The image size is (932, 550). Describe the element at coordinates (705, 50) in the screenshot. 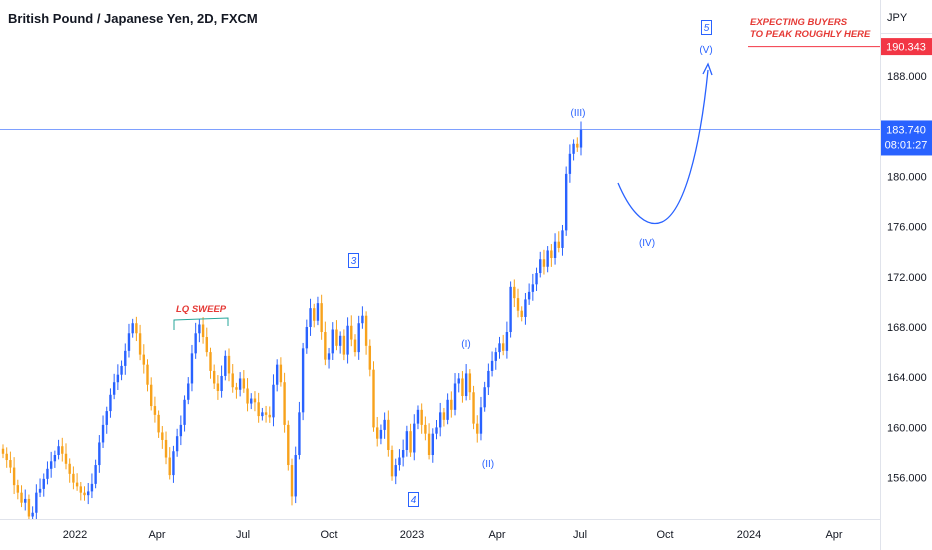

I see `wave-v-label: (V)` at that location.